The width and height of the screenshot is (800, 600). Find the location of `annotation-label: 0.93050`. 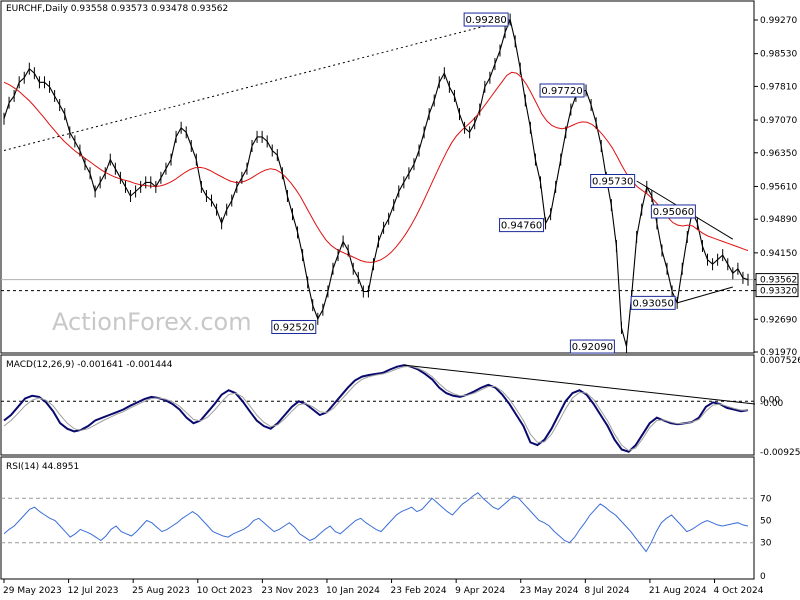

annotation-label: 0.93050 is located at coordinates (652, 303).